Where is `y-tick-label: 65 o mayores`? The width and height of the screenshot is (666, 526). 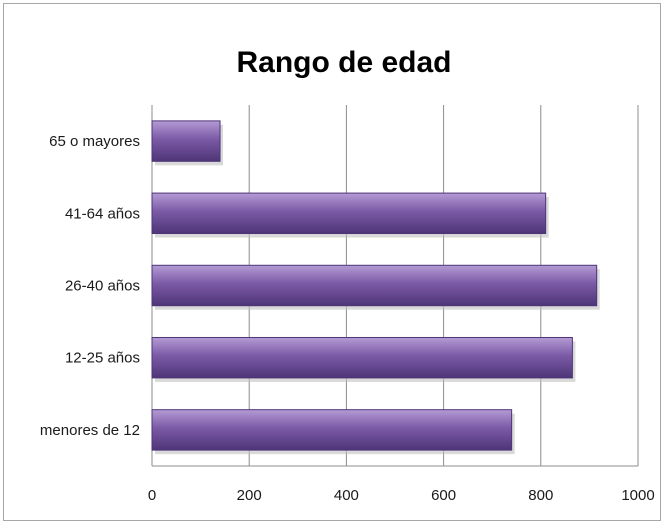
y-tick-label: 65 o mayores is located at coordinates (94, 141).